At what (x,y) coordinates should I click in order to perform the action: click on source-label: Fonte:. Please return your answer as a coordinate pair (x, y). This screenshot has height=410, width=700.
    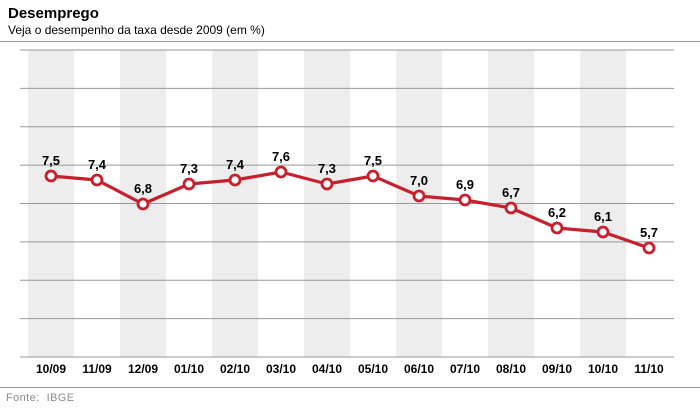
    Looking at the image, I should click on (23, 398).